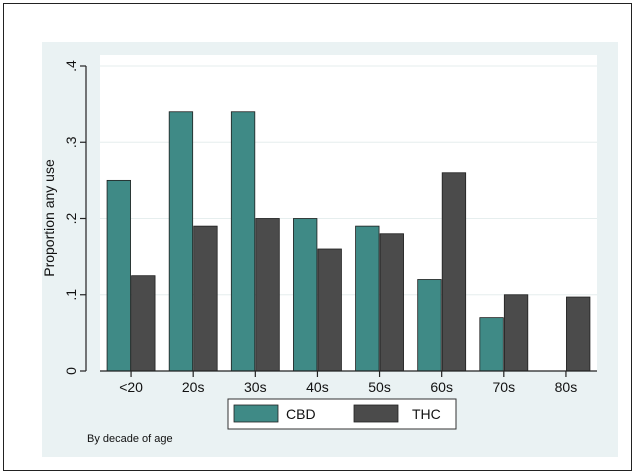 The height and width of the screenshot is (475, 636). Describe the element at coordinates (71, 295) in the screenshot. I see `y-tick-label: .1` at that location.